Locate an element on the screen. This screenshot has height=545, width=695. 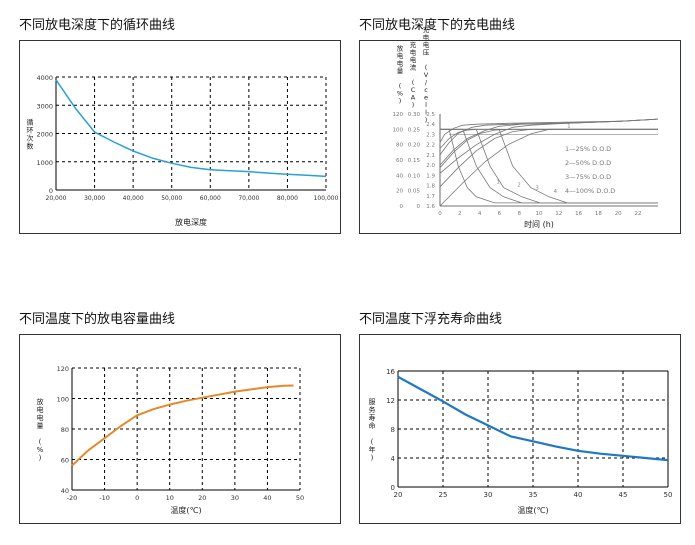
y3-axis-label: 充电电压 (V / c e l l) is located at coordinates (426, 74).